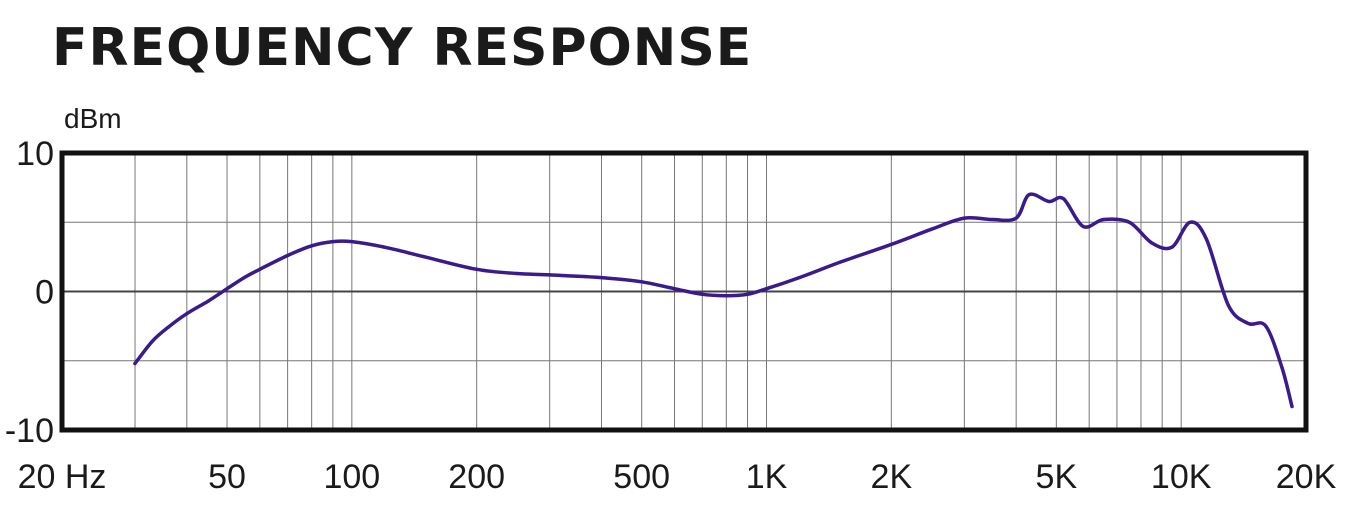  What do you see at coordinates (402, 48) in the screenshot?
I see `chart-title: FREQUENCY RESPONSE` at bounding box center [402, 48].